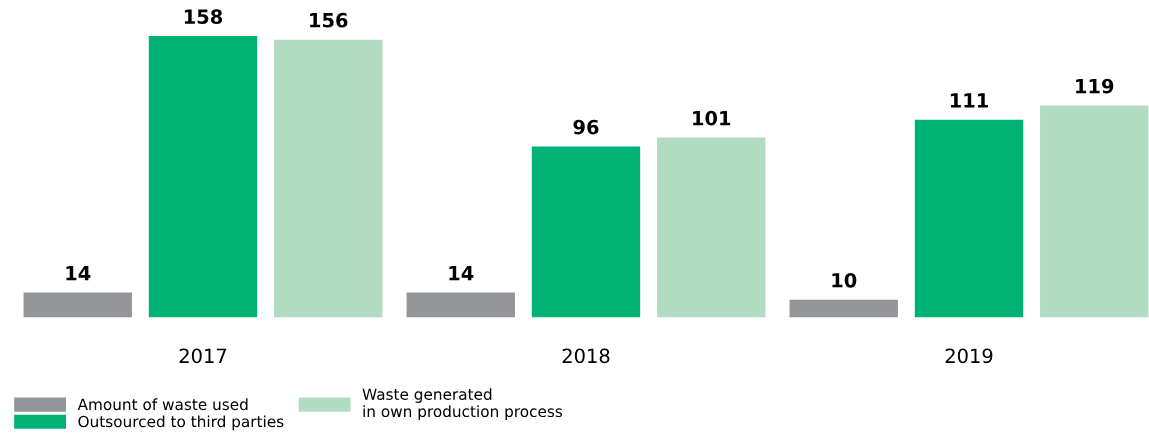  Describe the element at coordinates (969, 100) in the screenshot. I see `data-label: 111` at that location.